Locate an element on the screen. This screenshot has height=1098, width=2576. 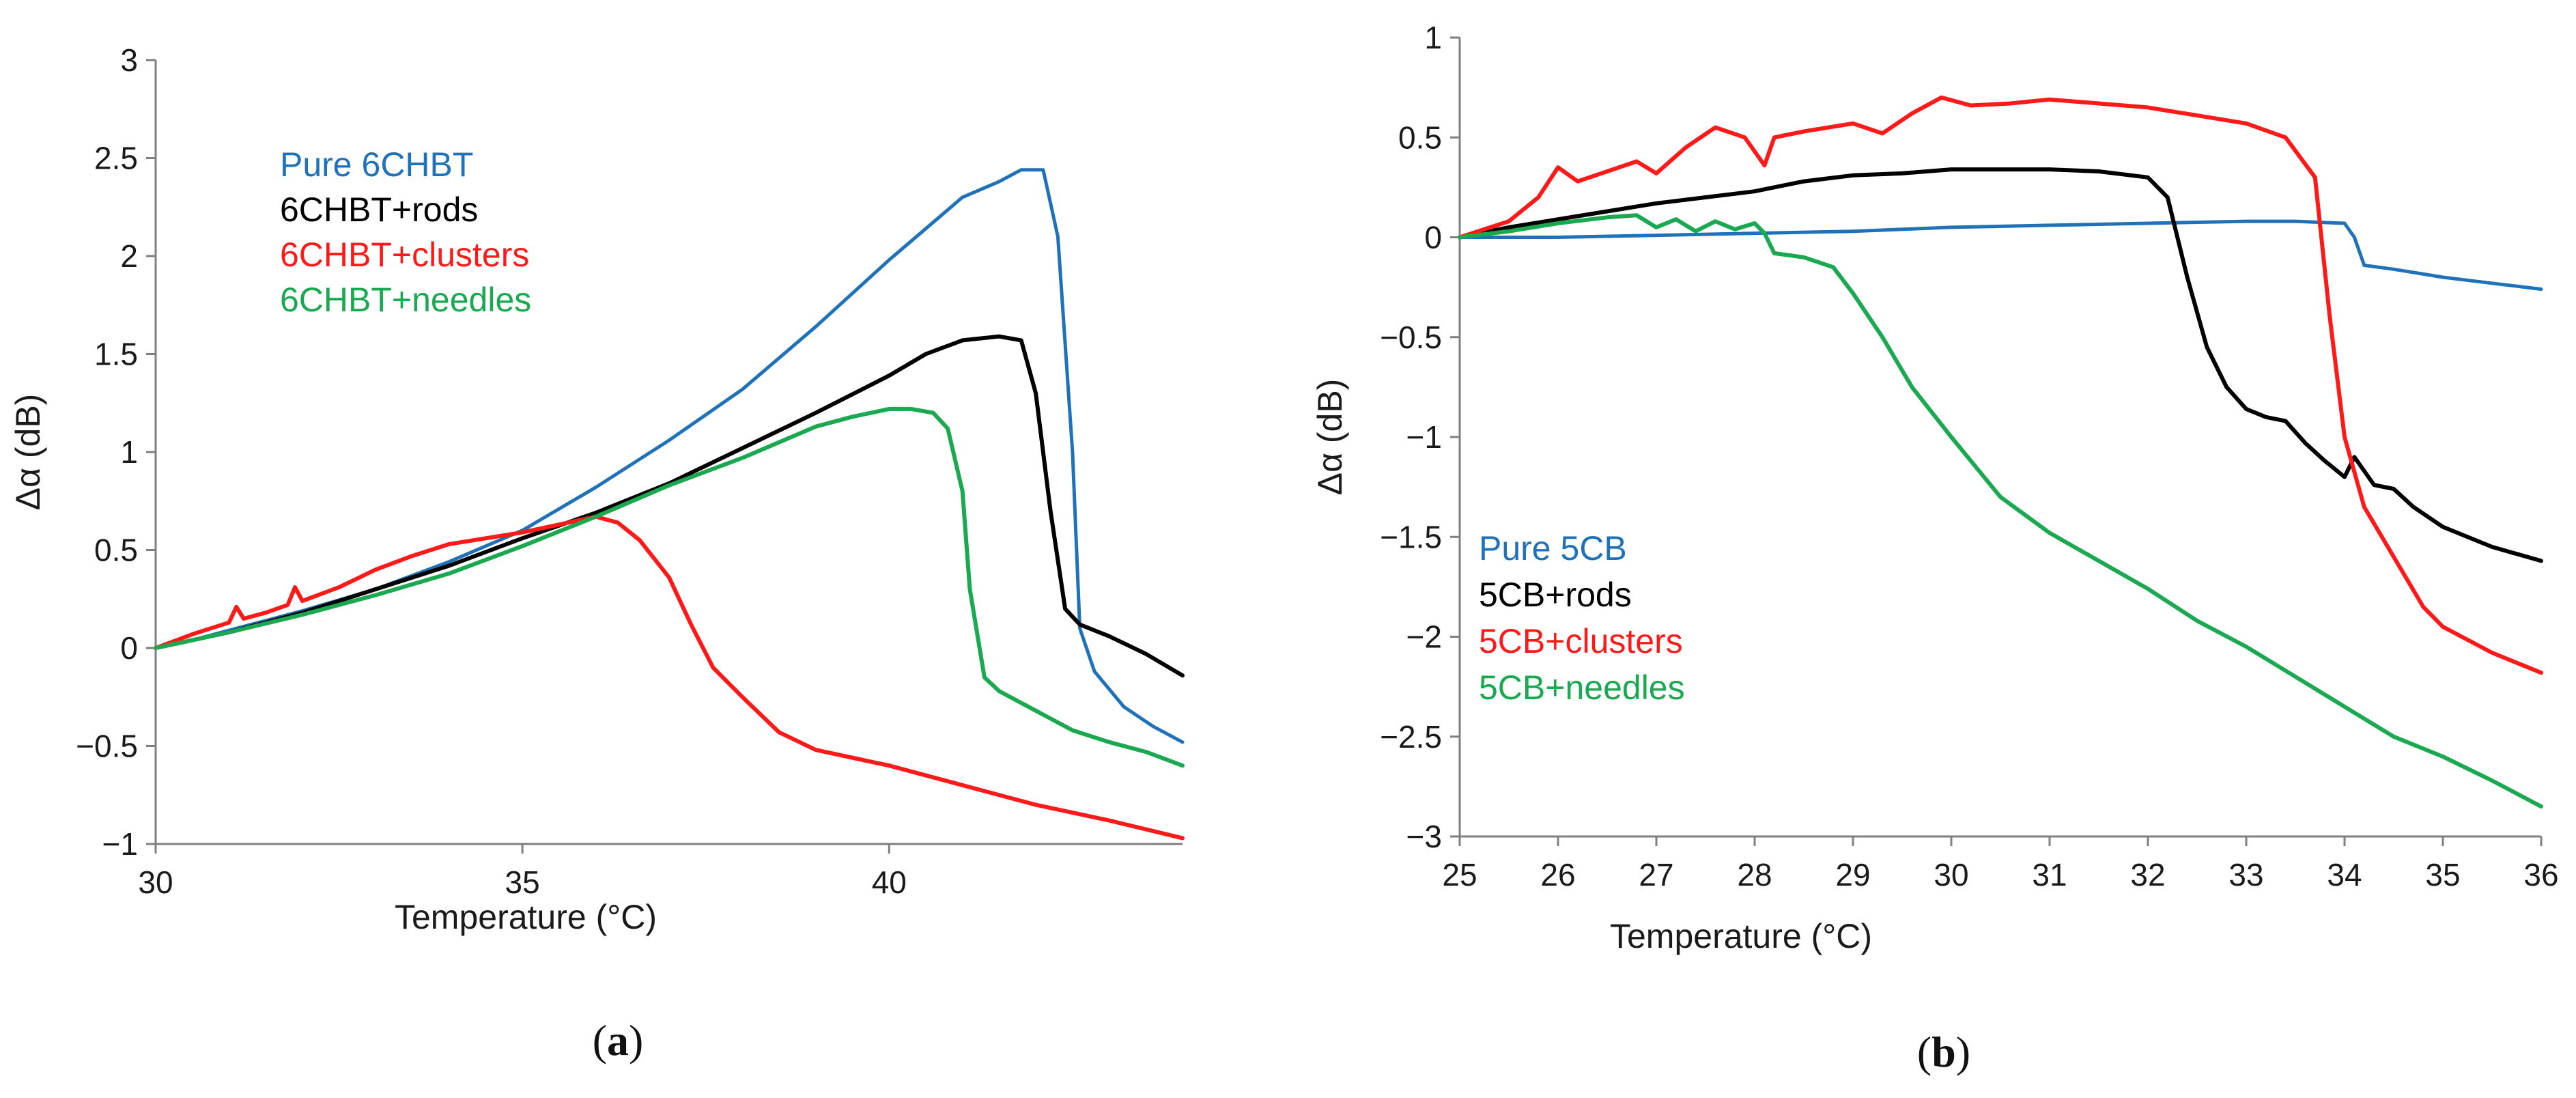
legend-entry: 6CHBT+clusters is located at coordinates (405, 255).